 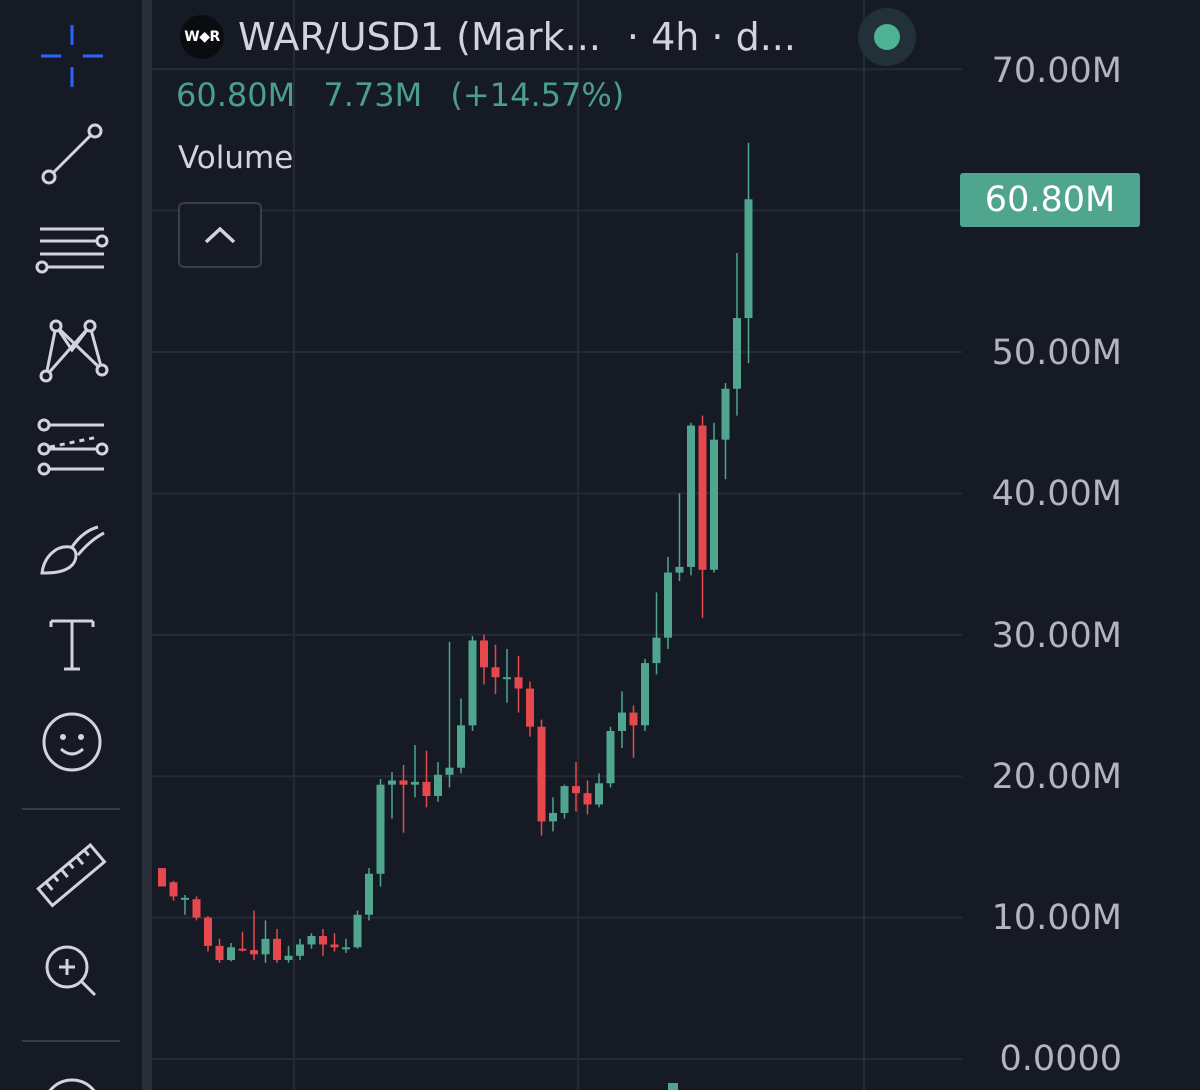 What do you see at coordinates (1056, 918) in the screenshot?
I see `axis-label: 10.00M` at bounding box center [1056, 918].